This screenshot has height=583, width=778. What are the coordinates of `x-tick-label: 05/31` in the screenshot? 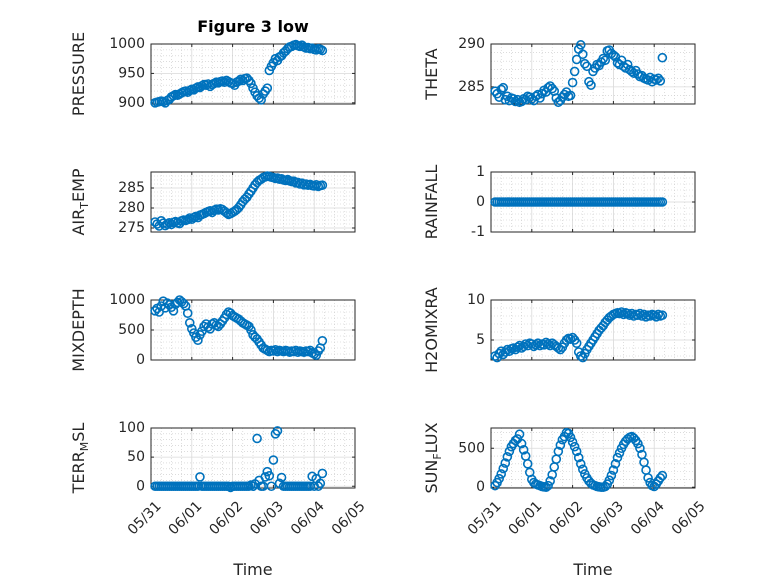 It's located at (485, 518).